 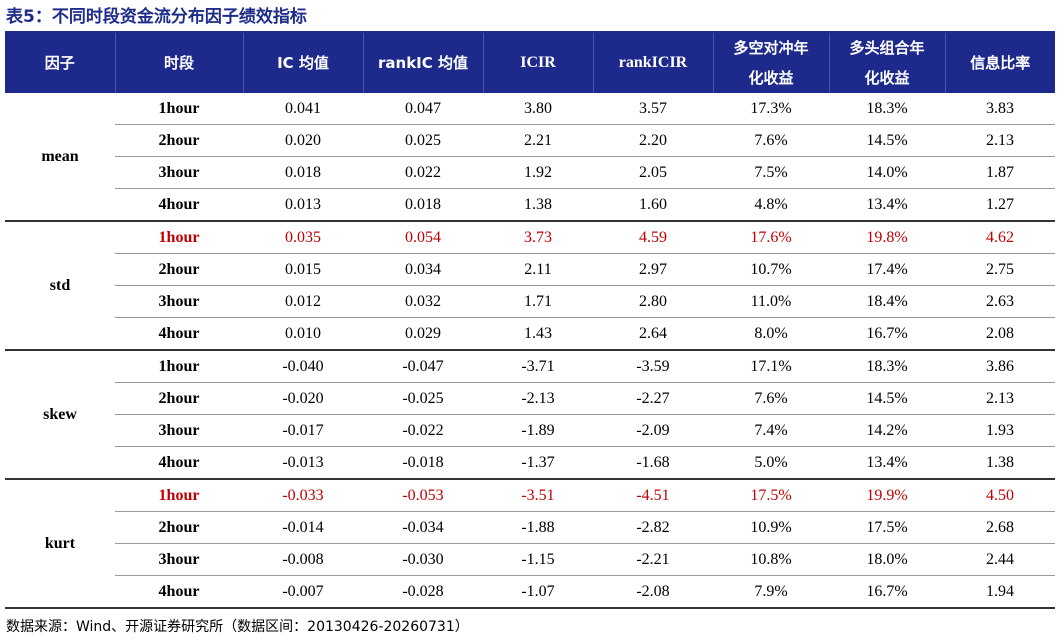 I want to click on table-row: 3hour 0.012 0.032 1.71 2.80 11.0% 18.4% 2.63, so click(x=530, y=301).